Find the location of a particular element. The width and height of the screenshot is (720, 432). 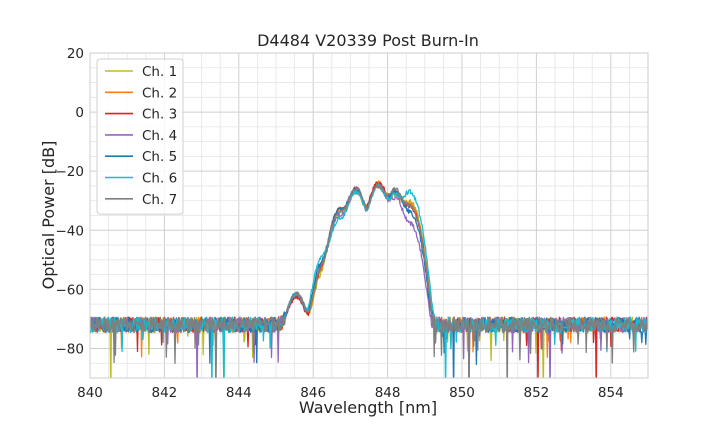

x-tick-label: 844 is located at coordinates (239, 393).